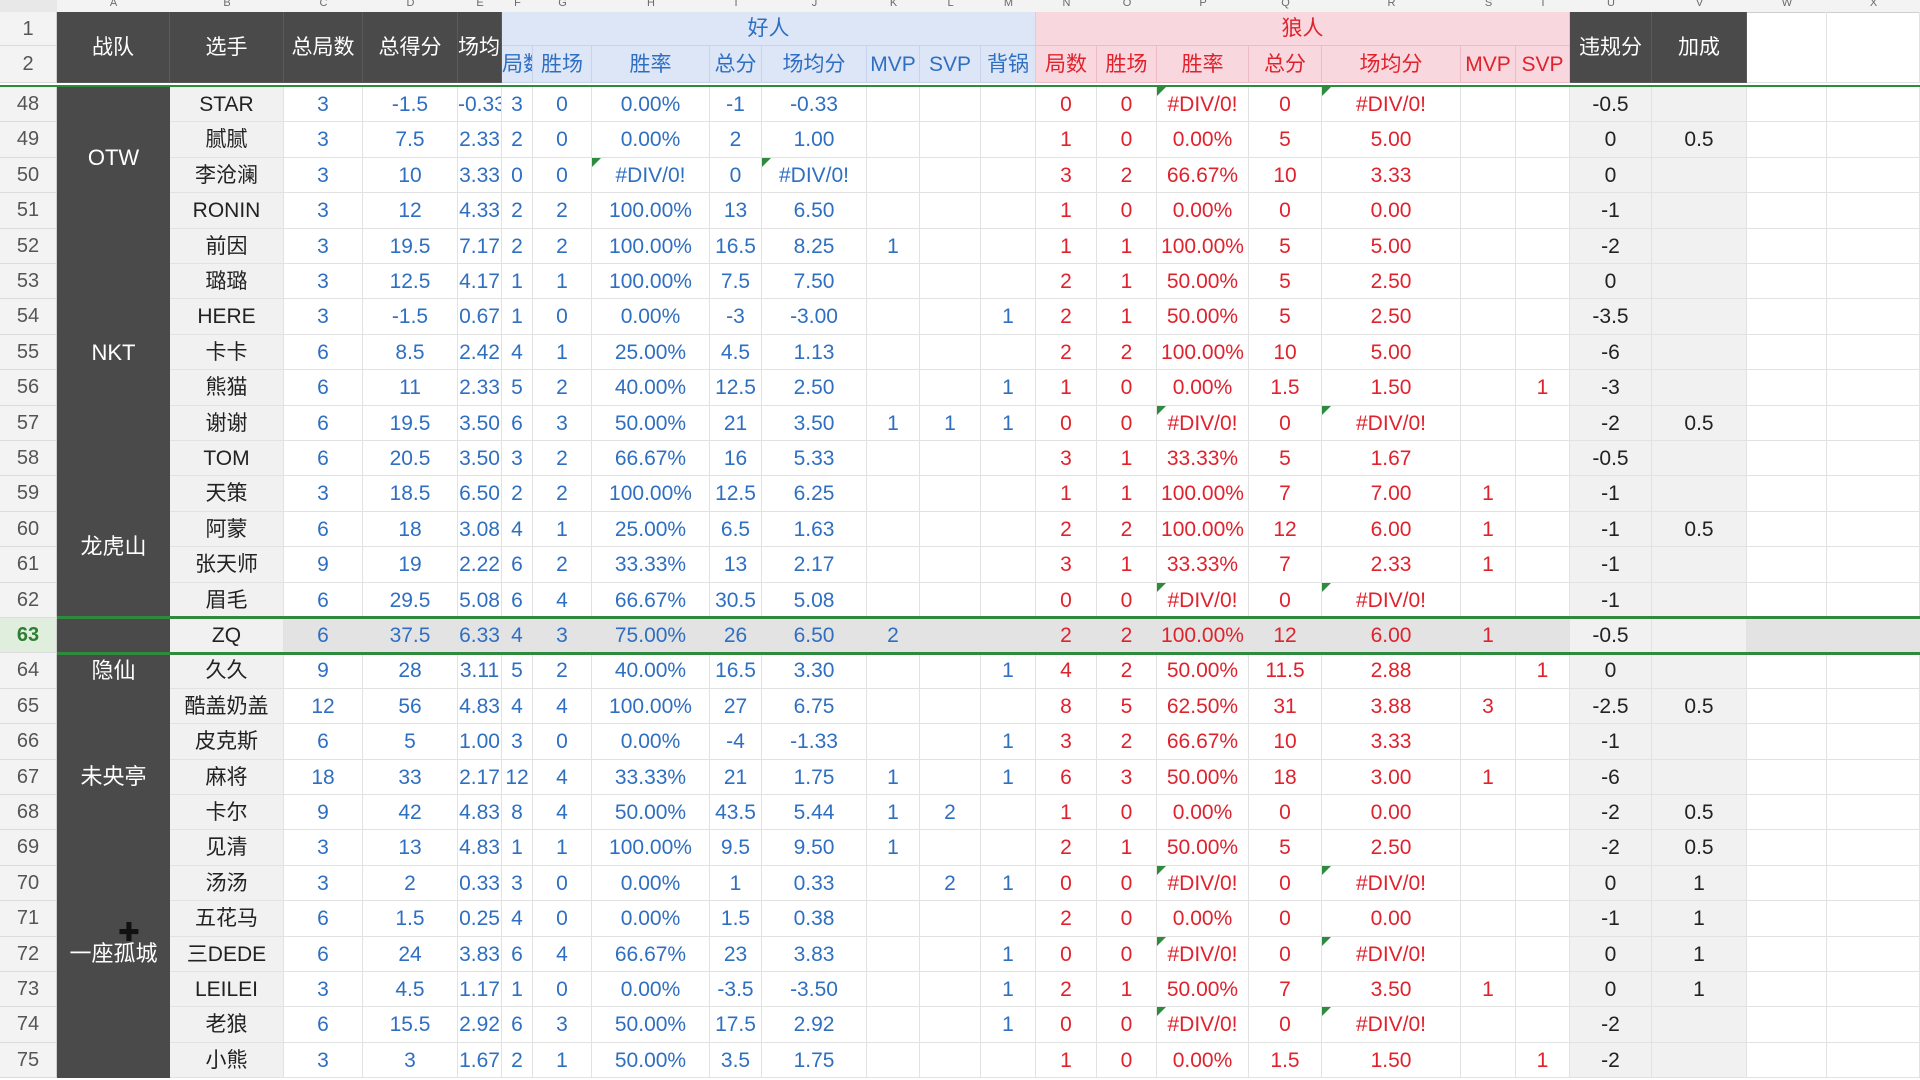  Describe the element at coordinates (1391, 671) in the screenshot. I see `data-cell-R: 2.88` at that location.